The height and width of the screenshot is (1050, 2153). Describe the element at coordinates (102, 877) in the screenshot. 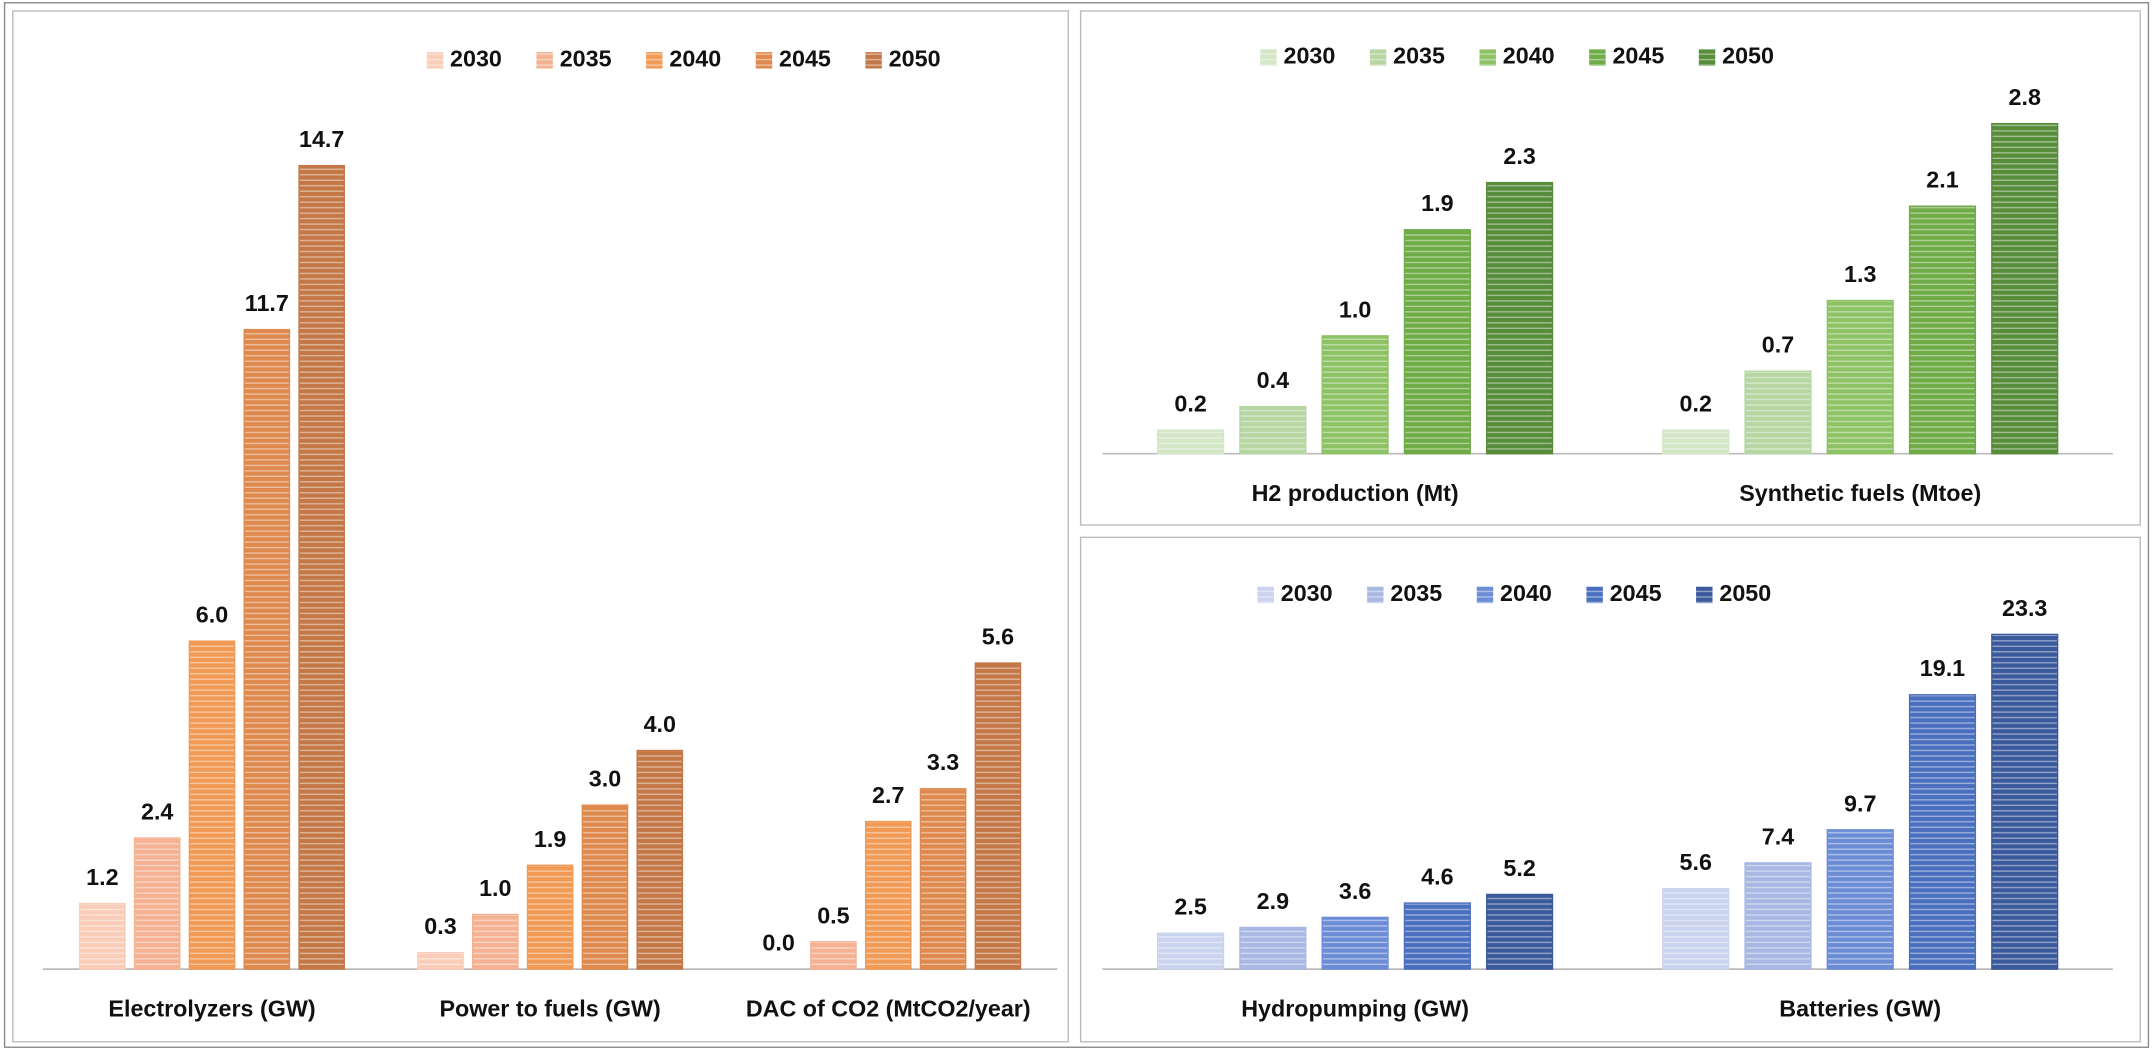

I see `data-label: 1.2` at that location.